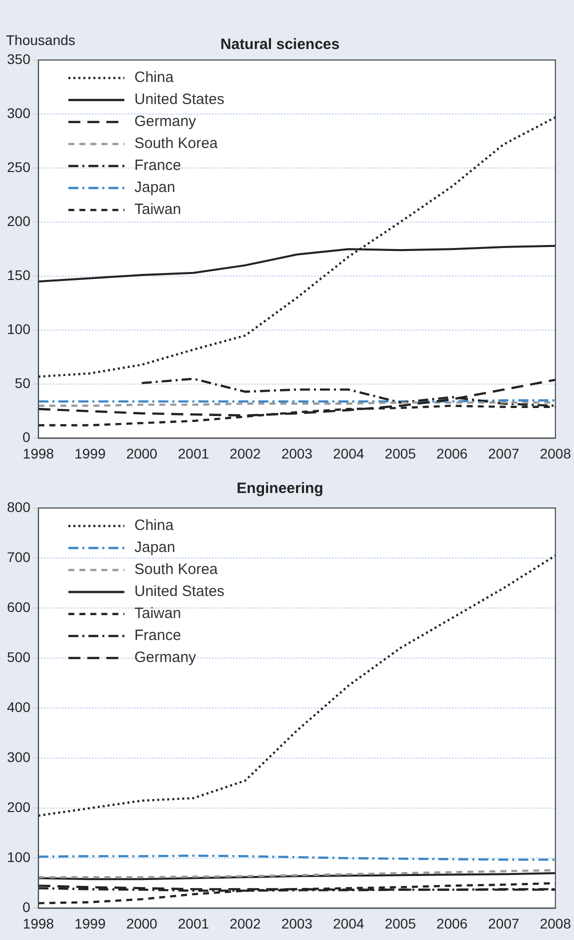  What do you see at coordinates (41, 40) in the screenshot?
I see `y-axis-title: Thousands` at bounding box center [41, 40].